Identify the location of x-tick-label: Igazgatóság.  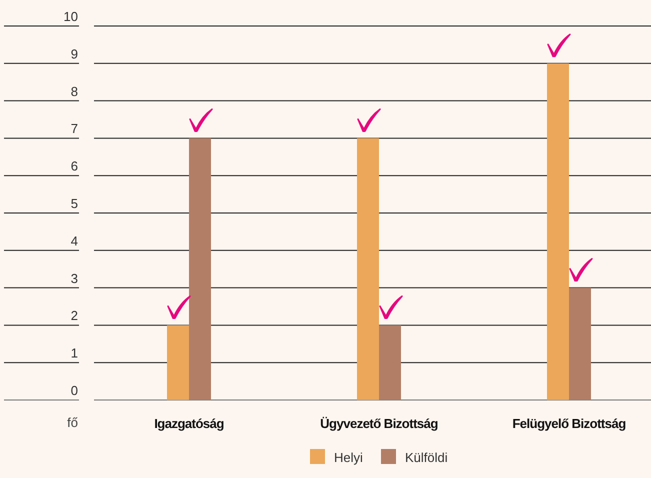
(189, 423).